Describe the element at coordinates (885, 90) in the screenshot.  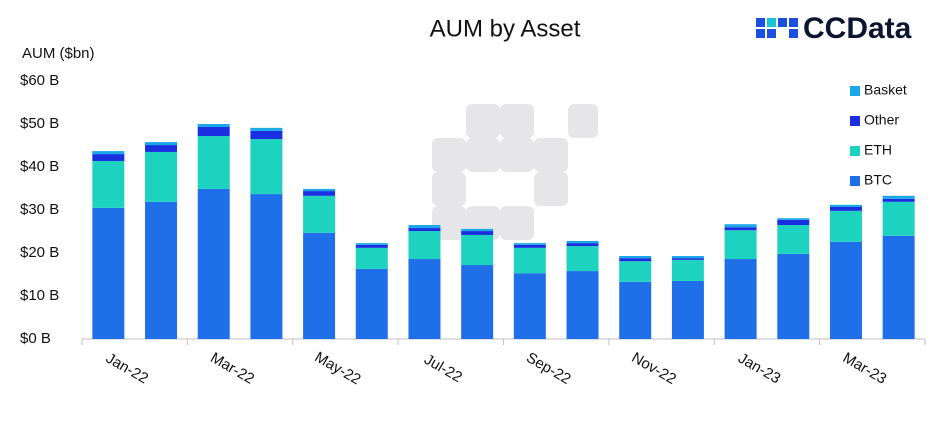
I see `legend-label: Basket` at that location.